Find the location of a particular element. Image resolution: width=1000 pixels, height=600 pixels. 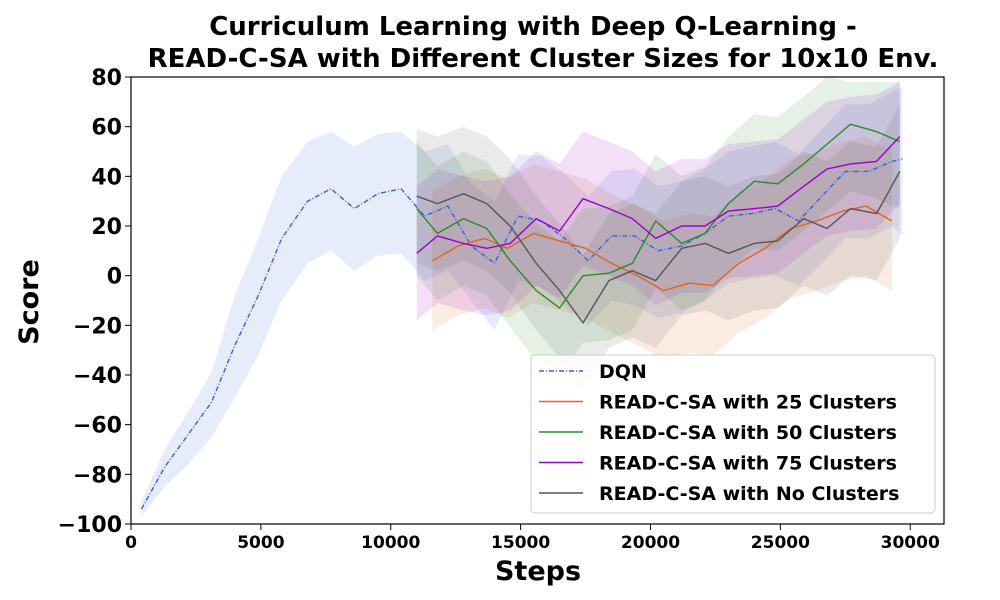

line-read-c-sa-with-25-clusters is located at coordinates (662, 248).